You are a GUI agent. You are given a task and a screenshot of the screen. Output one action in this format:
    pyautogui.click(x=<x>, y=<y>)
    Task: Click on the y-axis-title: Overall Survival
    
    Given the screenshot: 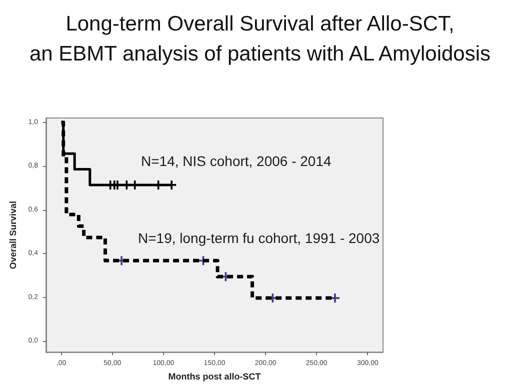 What is the action you would take?
    pyautogui.click(x=13, y=235)
    